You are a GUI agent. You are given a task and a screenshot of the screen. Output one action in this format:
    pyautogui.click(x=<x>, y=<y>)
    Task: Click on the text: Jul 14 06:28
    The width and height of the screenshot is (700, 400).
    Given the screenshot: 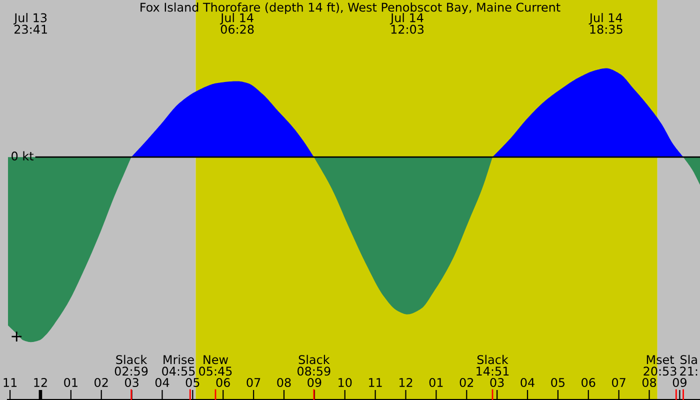 What is the action you would take?
    pyautogui.click(x=237, y=23)
    